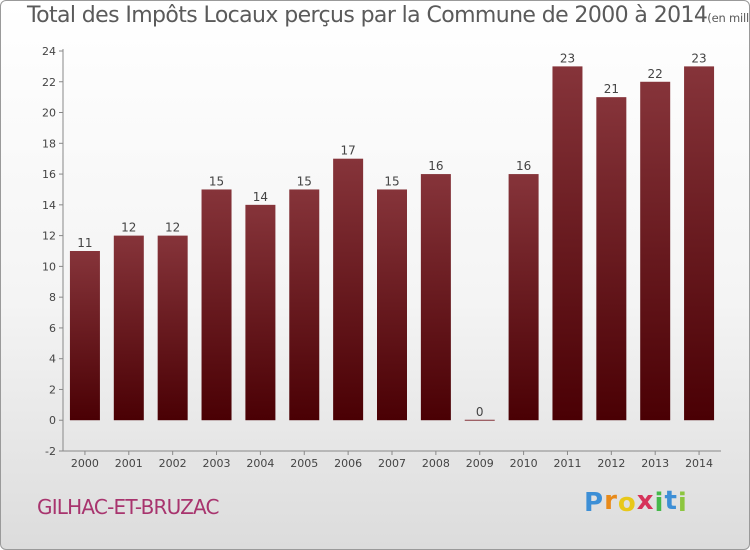  Describe the element at coordinates (436, 463) in the screenshot. I see `x-tick-label: 2008` at that location.